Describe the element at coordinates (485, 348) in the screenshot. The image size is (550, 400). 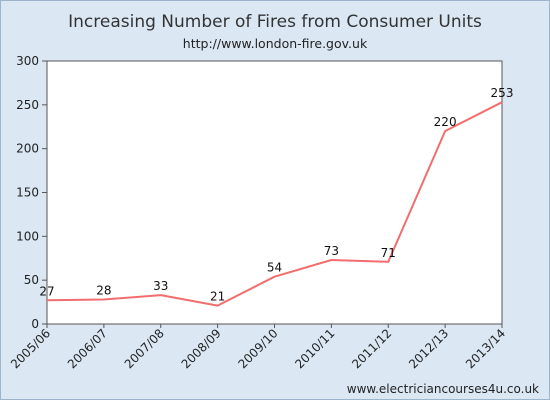
I see `x-tick-label: 2013/14` at that location.